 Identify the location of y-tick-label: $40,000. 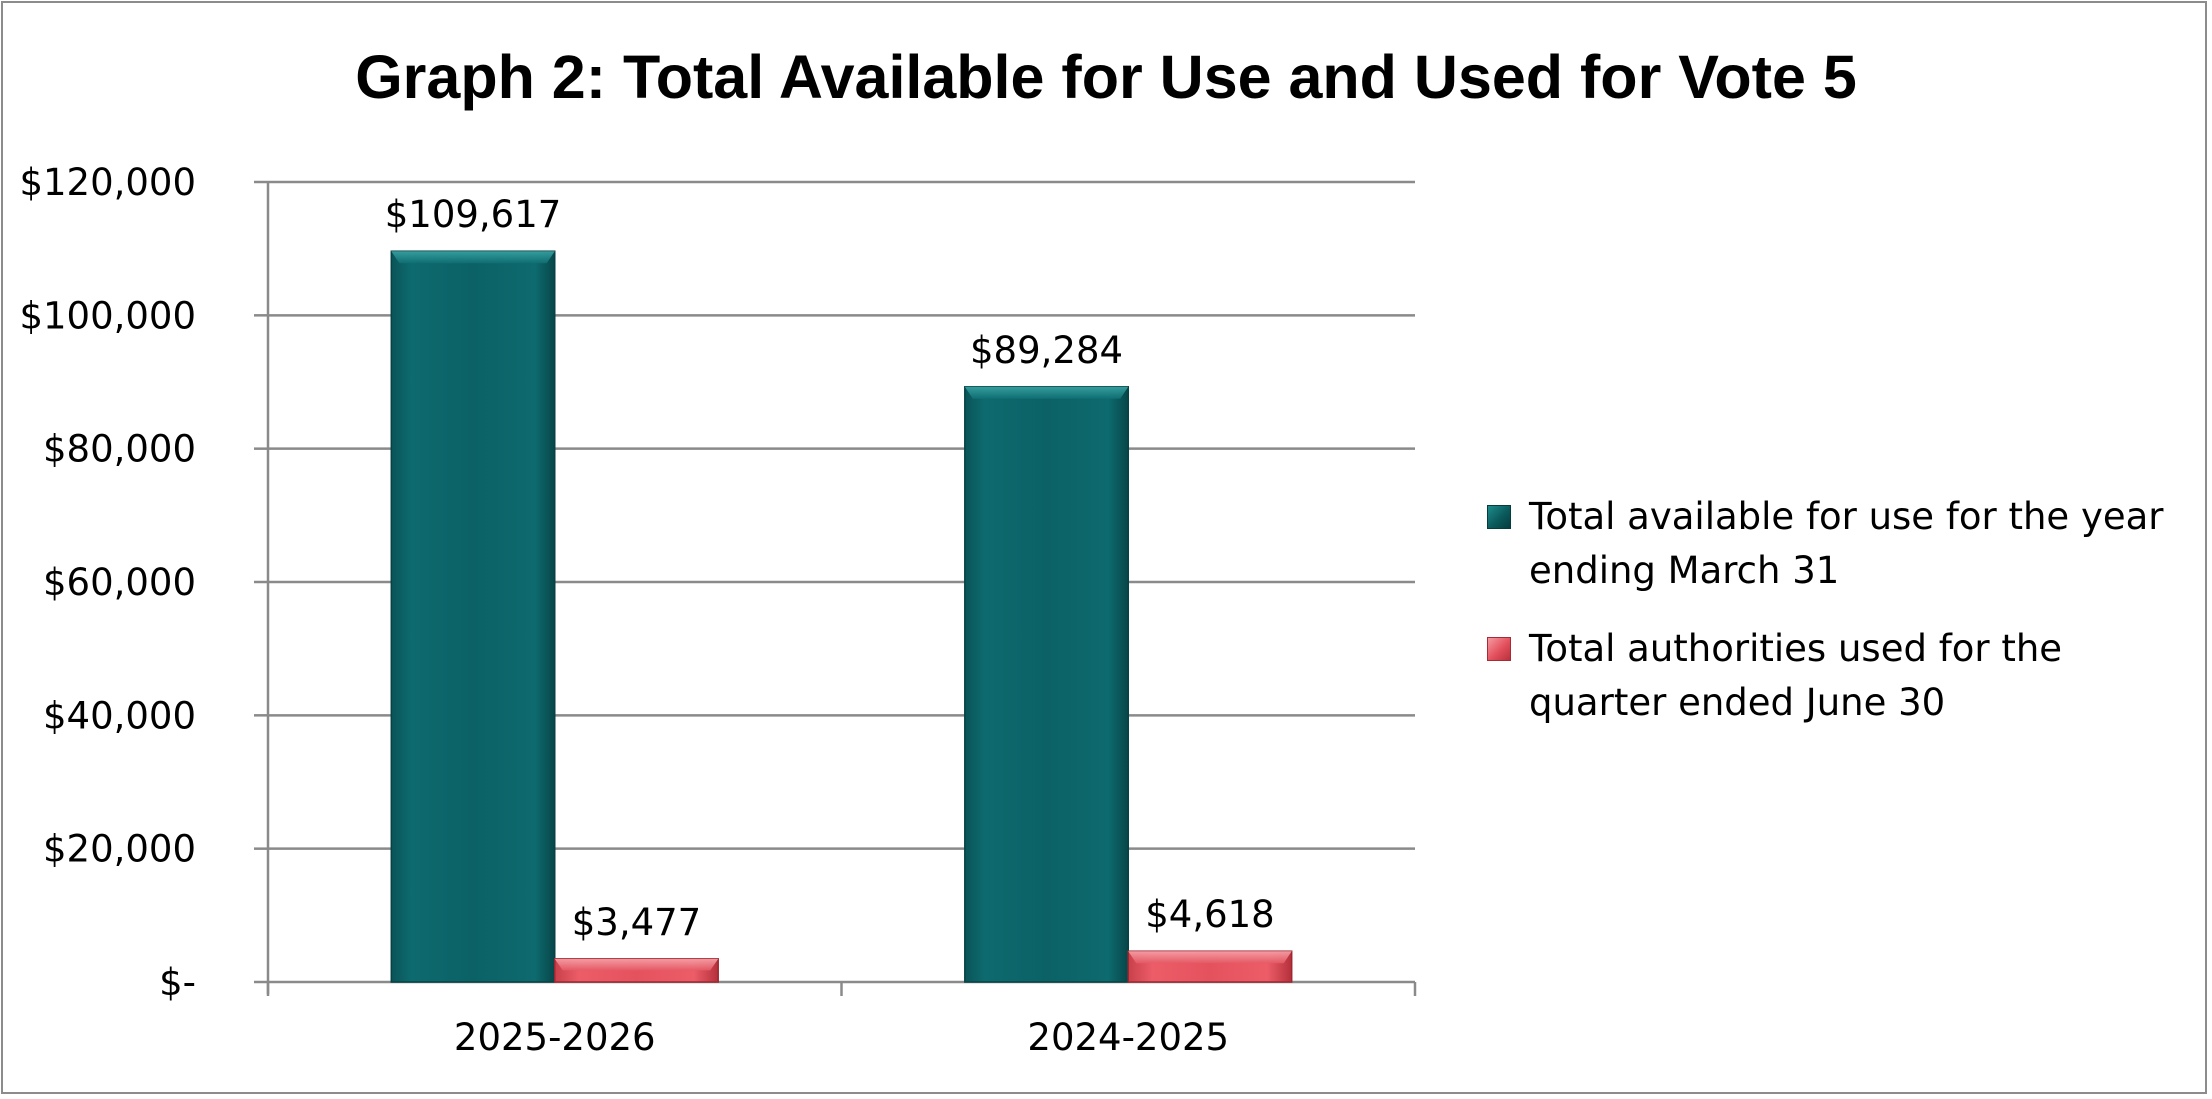
(119, 715).